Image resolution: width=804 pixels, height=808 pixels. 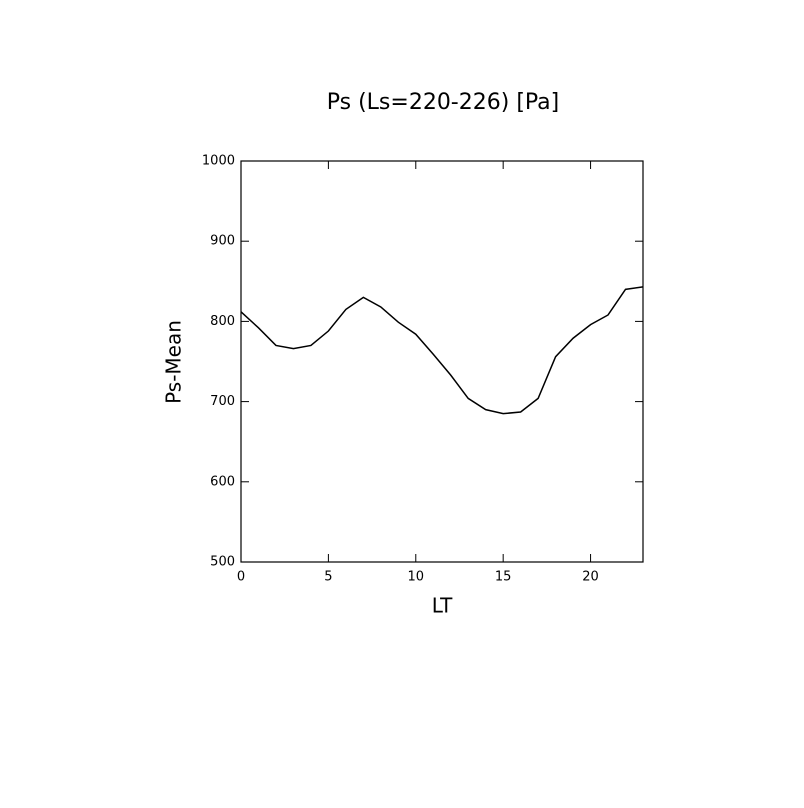 I want to click on y-axis-label: Ps-Mean, so click(x=174, y=362).